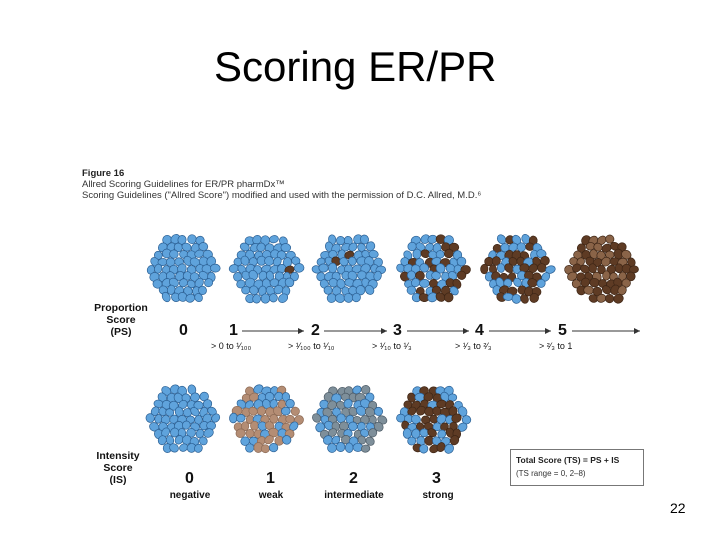 The height and width of the screenshot is (546, 728). Describe the element at coordinates (392, 346) in the screenshot. I see `ps-range-3: > ¹⁄₁₀ to ¹⁄₃` at that location.